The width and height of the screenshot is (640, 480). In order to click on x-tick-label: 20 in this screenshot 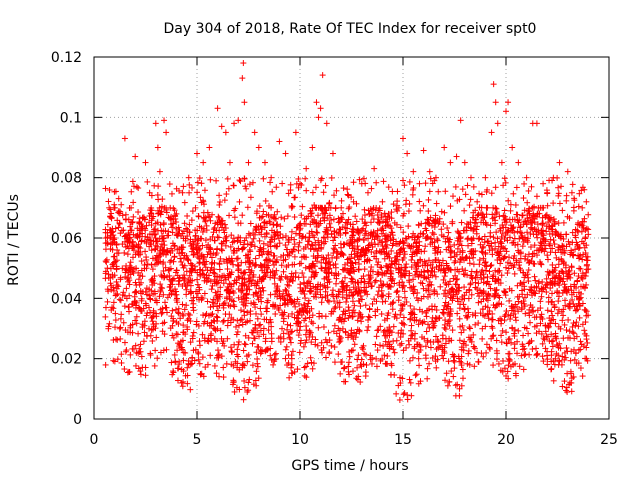, I will do `click(506, 440)`.